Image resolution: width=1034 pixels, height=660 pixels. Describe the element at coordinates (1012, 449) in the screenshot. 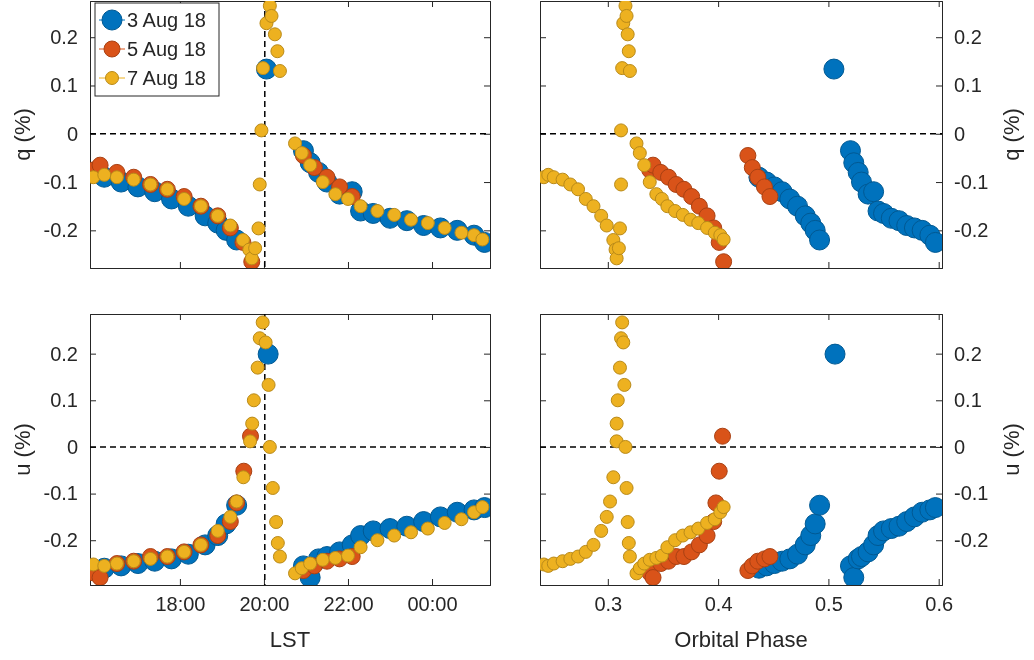

I see `y2-axis-title: u (%)` at that location.